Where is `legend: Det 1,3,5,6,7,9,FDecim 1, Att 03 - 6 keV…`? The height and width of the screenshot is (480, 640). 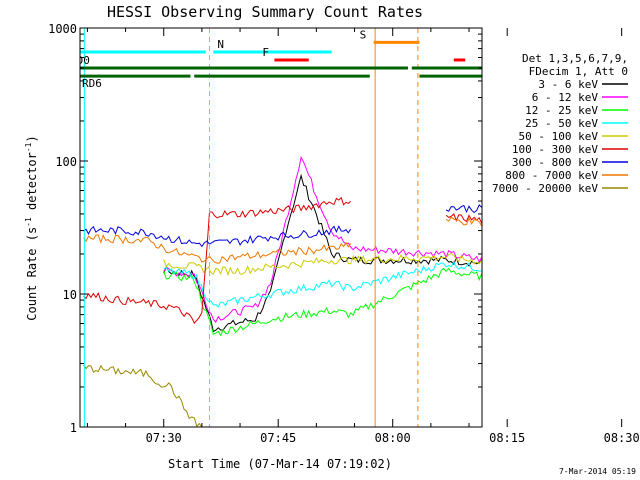
legend: Det 1,3,5,6,7,9,FDecim 1, Att 03 - 6 keV… is located at coordinates (560, 123).